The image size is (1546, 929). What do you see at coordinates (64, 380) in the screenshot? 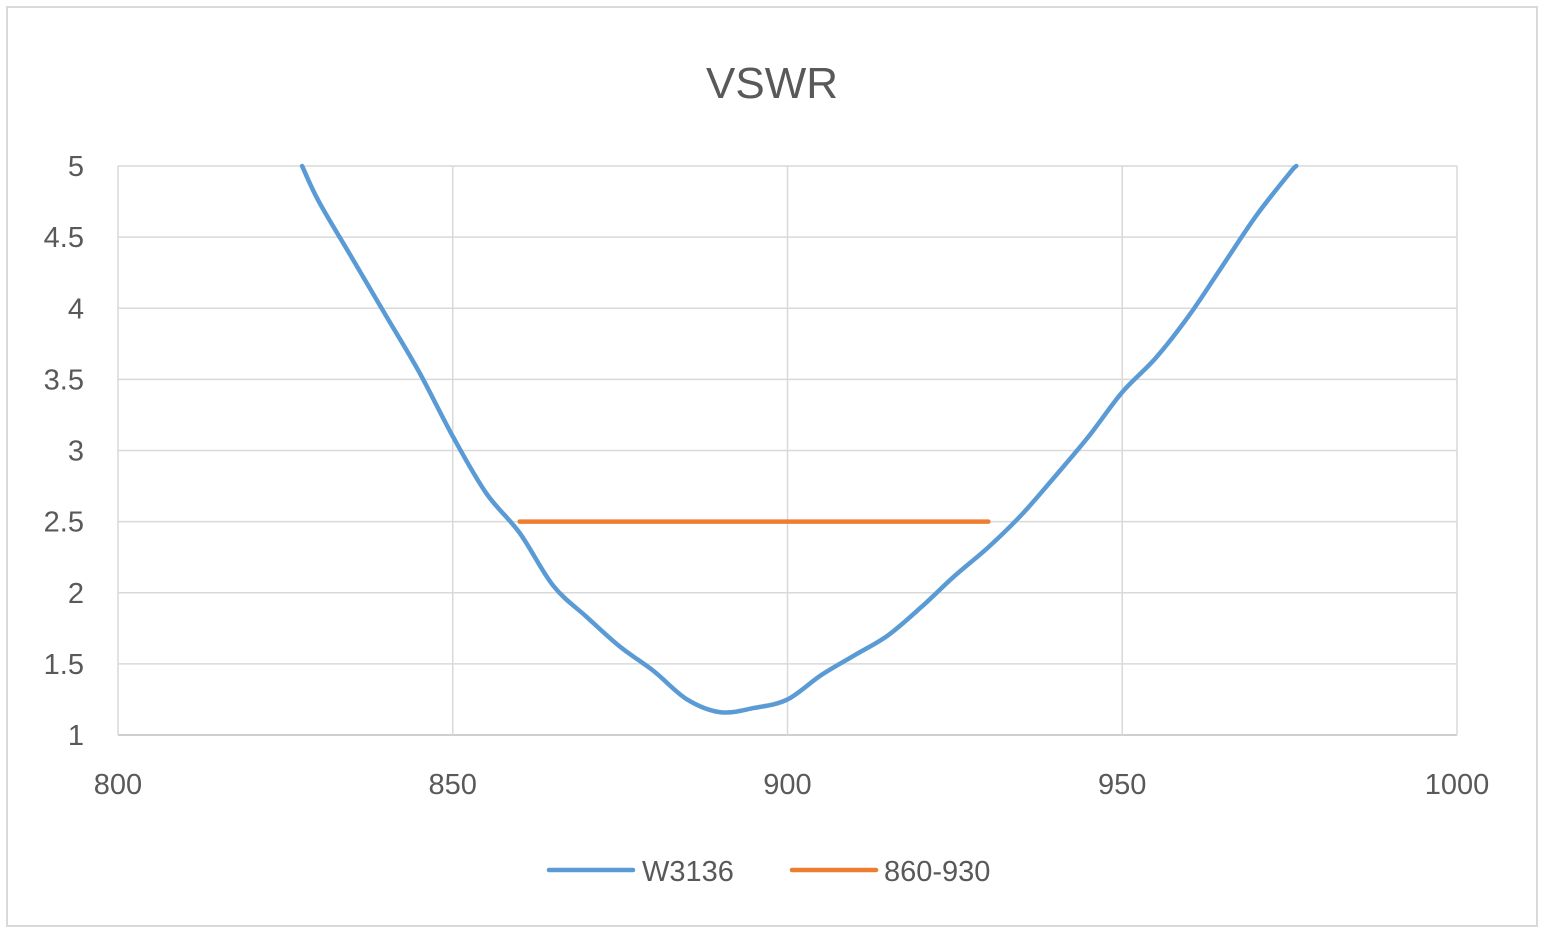
I see `y-tick-label: 3.5` at bounding box center [64, 380].